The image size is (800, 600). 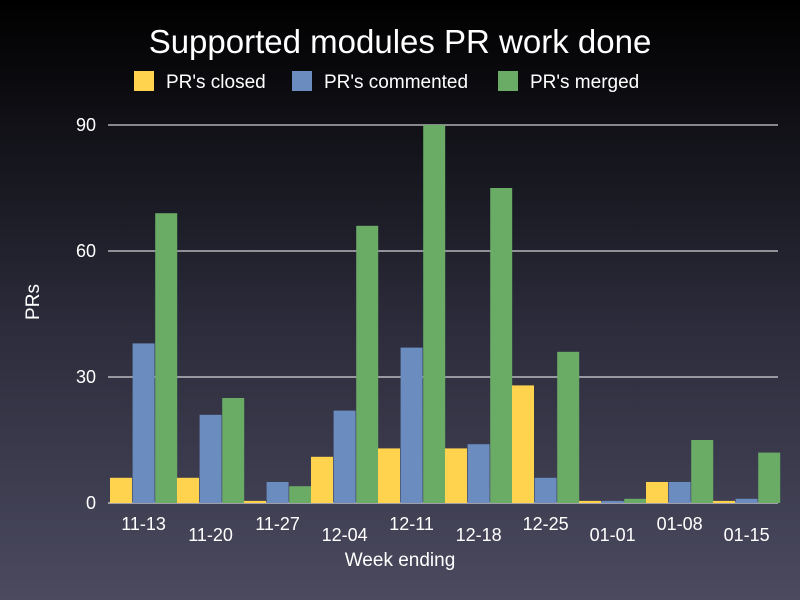 I want to click on y-axis-label: PRs, so click(x=33, y=302).